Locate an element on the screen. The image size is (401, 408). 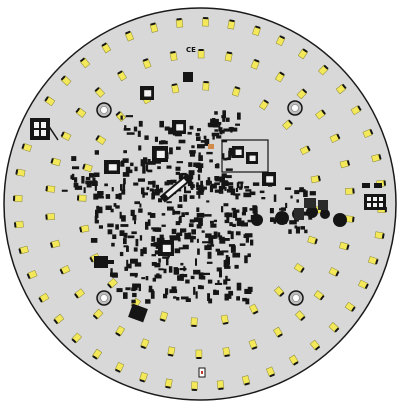
transistor is located at coordinates (138, 313).